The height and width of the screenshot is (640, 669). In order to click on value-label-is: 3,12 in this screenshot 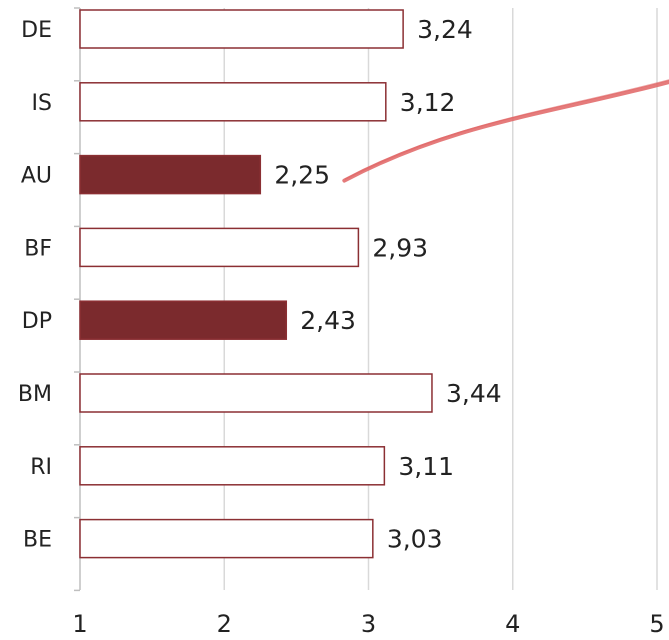, I will do `click(428, 102)`.